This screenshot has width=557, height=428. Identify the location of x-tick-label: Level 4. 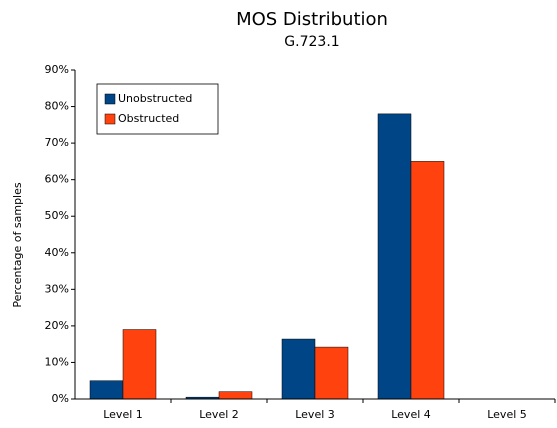
(411, 414).